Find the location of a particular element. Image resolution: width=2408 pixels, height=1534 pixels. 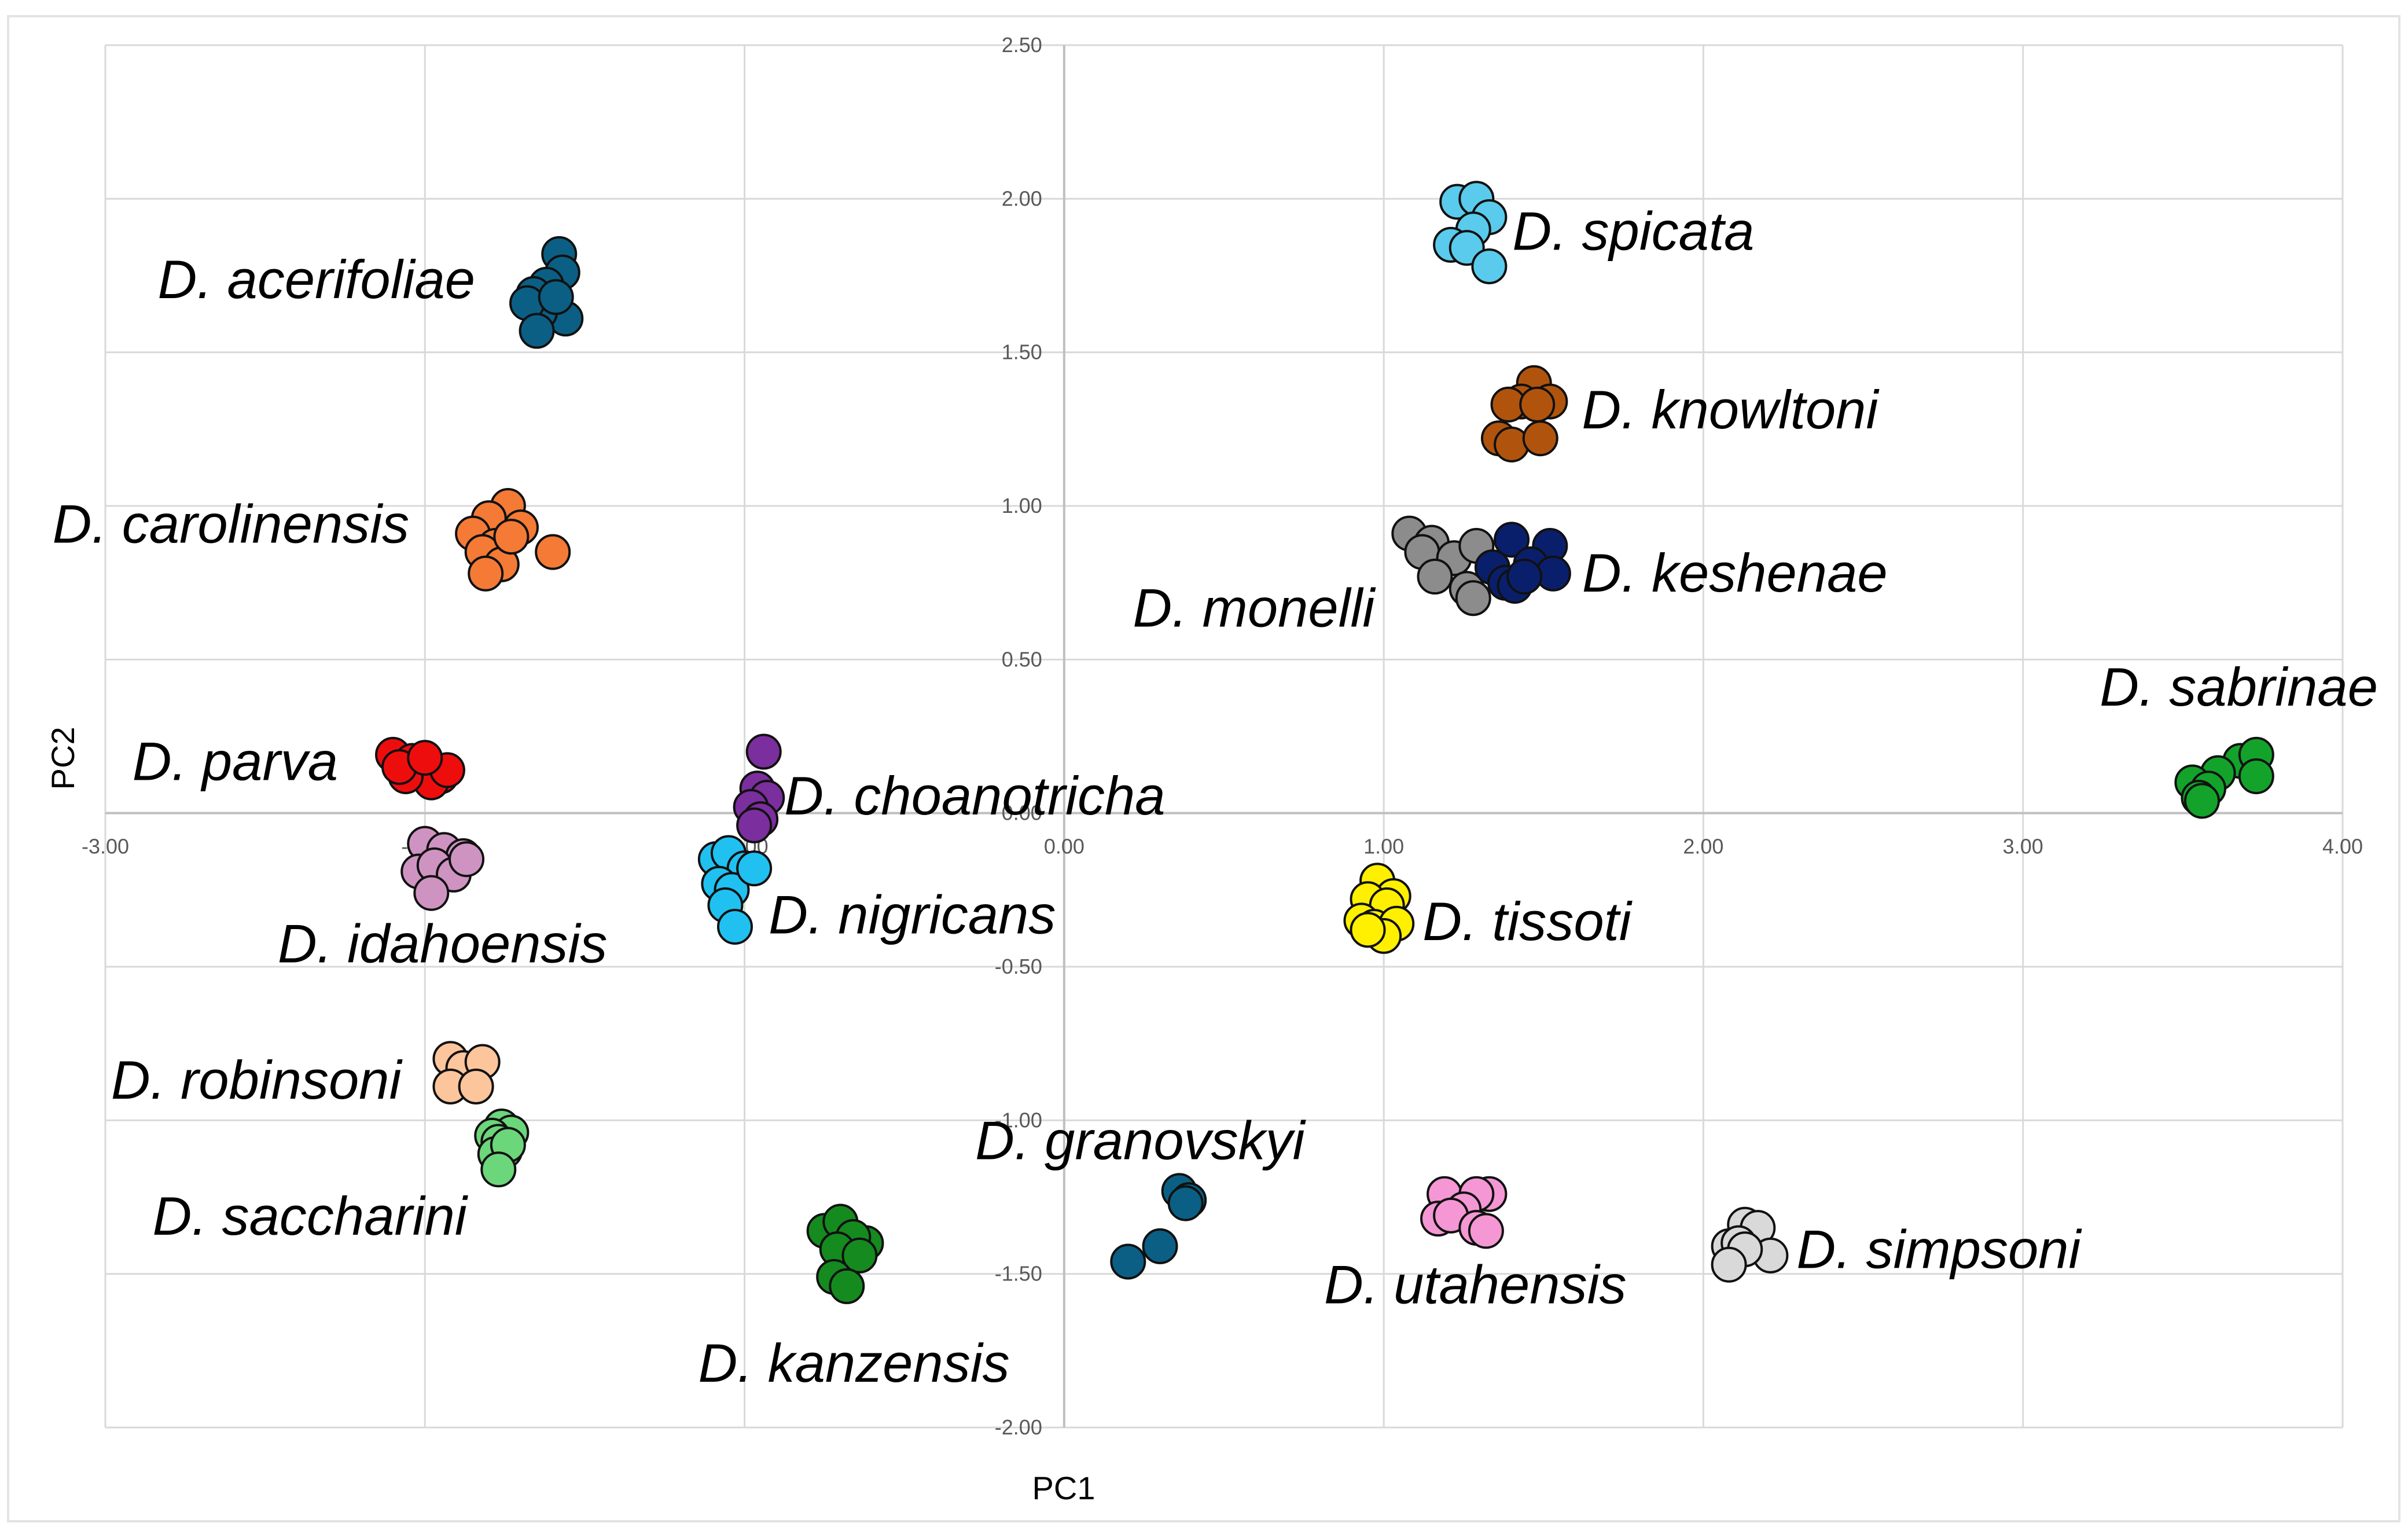

series-label-d-tissoti: D. tissoti is located at coordinates (1527, 921).